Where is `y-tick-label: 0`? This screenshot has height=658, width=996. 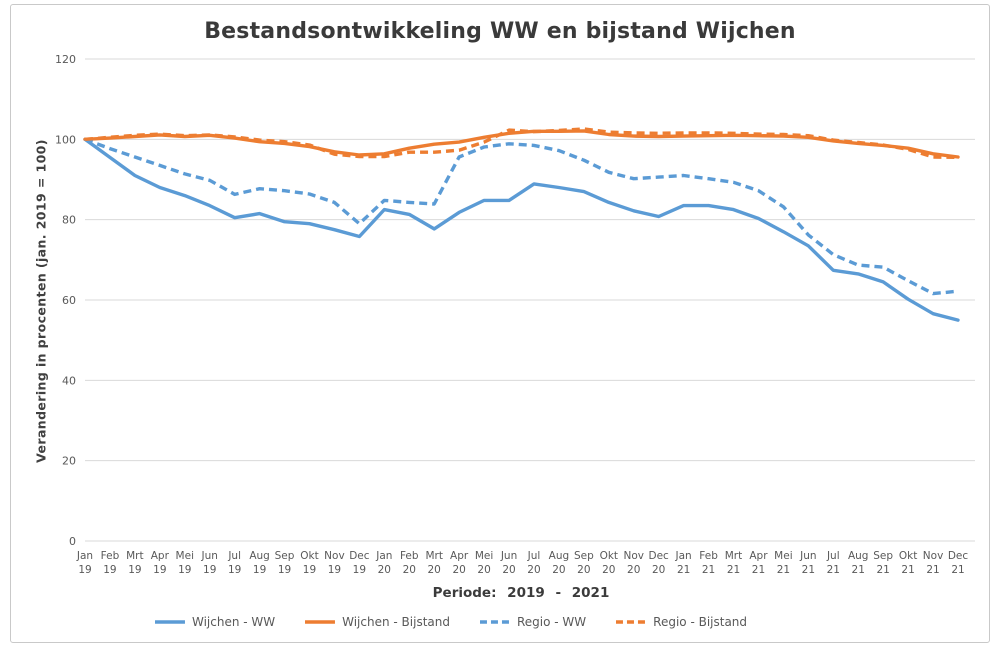
y-tick-label: 0 is located at coordinates (72, 541).